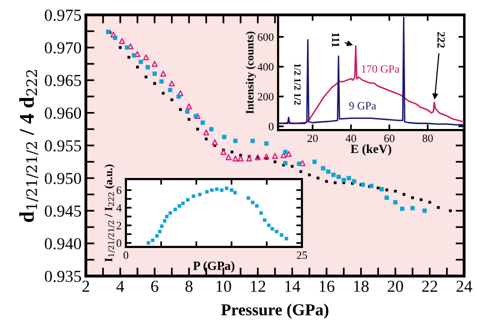 This screenshot has height=331, width=477. I want to click on annotation: 222, so click(441, 40).